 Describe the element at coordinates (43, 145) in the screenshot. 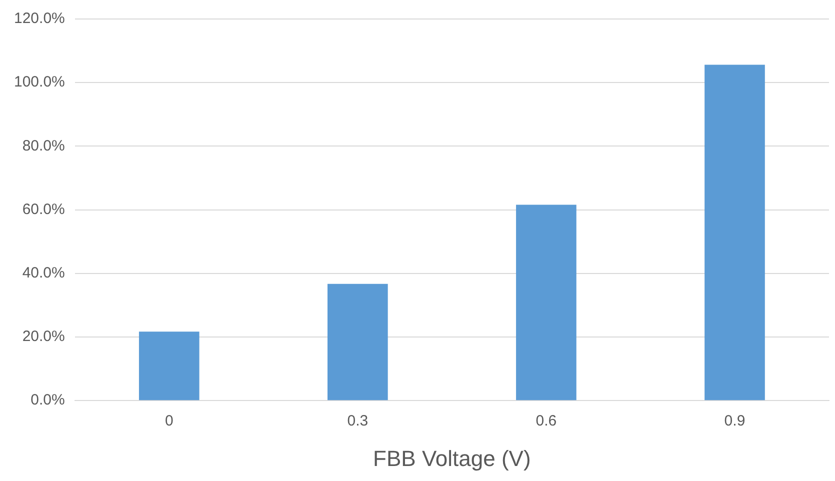

I see `y-tick-label: 80.0%` at that location.